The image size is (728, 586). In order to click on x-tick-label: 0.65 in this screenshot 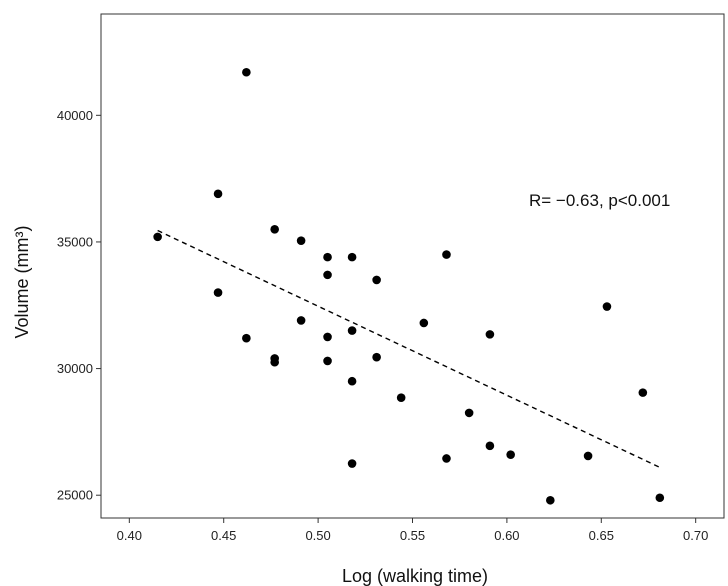, I will do `click(601, 535)`.